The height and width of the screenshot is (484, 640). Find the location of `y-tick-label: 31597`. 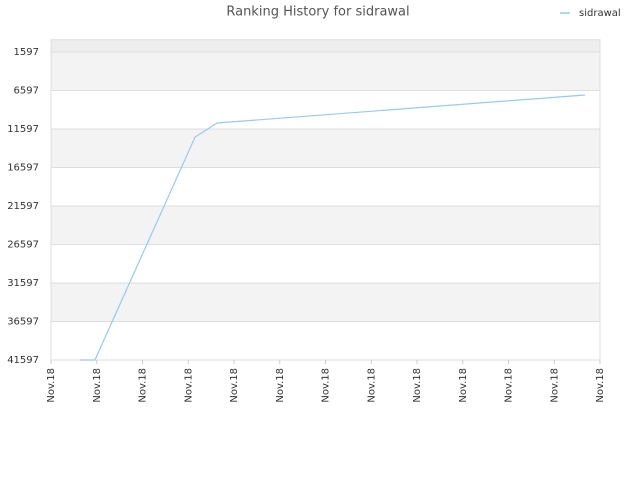

y-tick-label: 31597 is located at coordinates (23, 283).